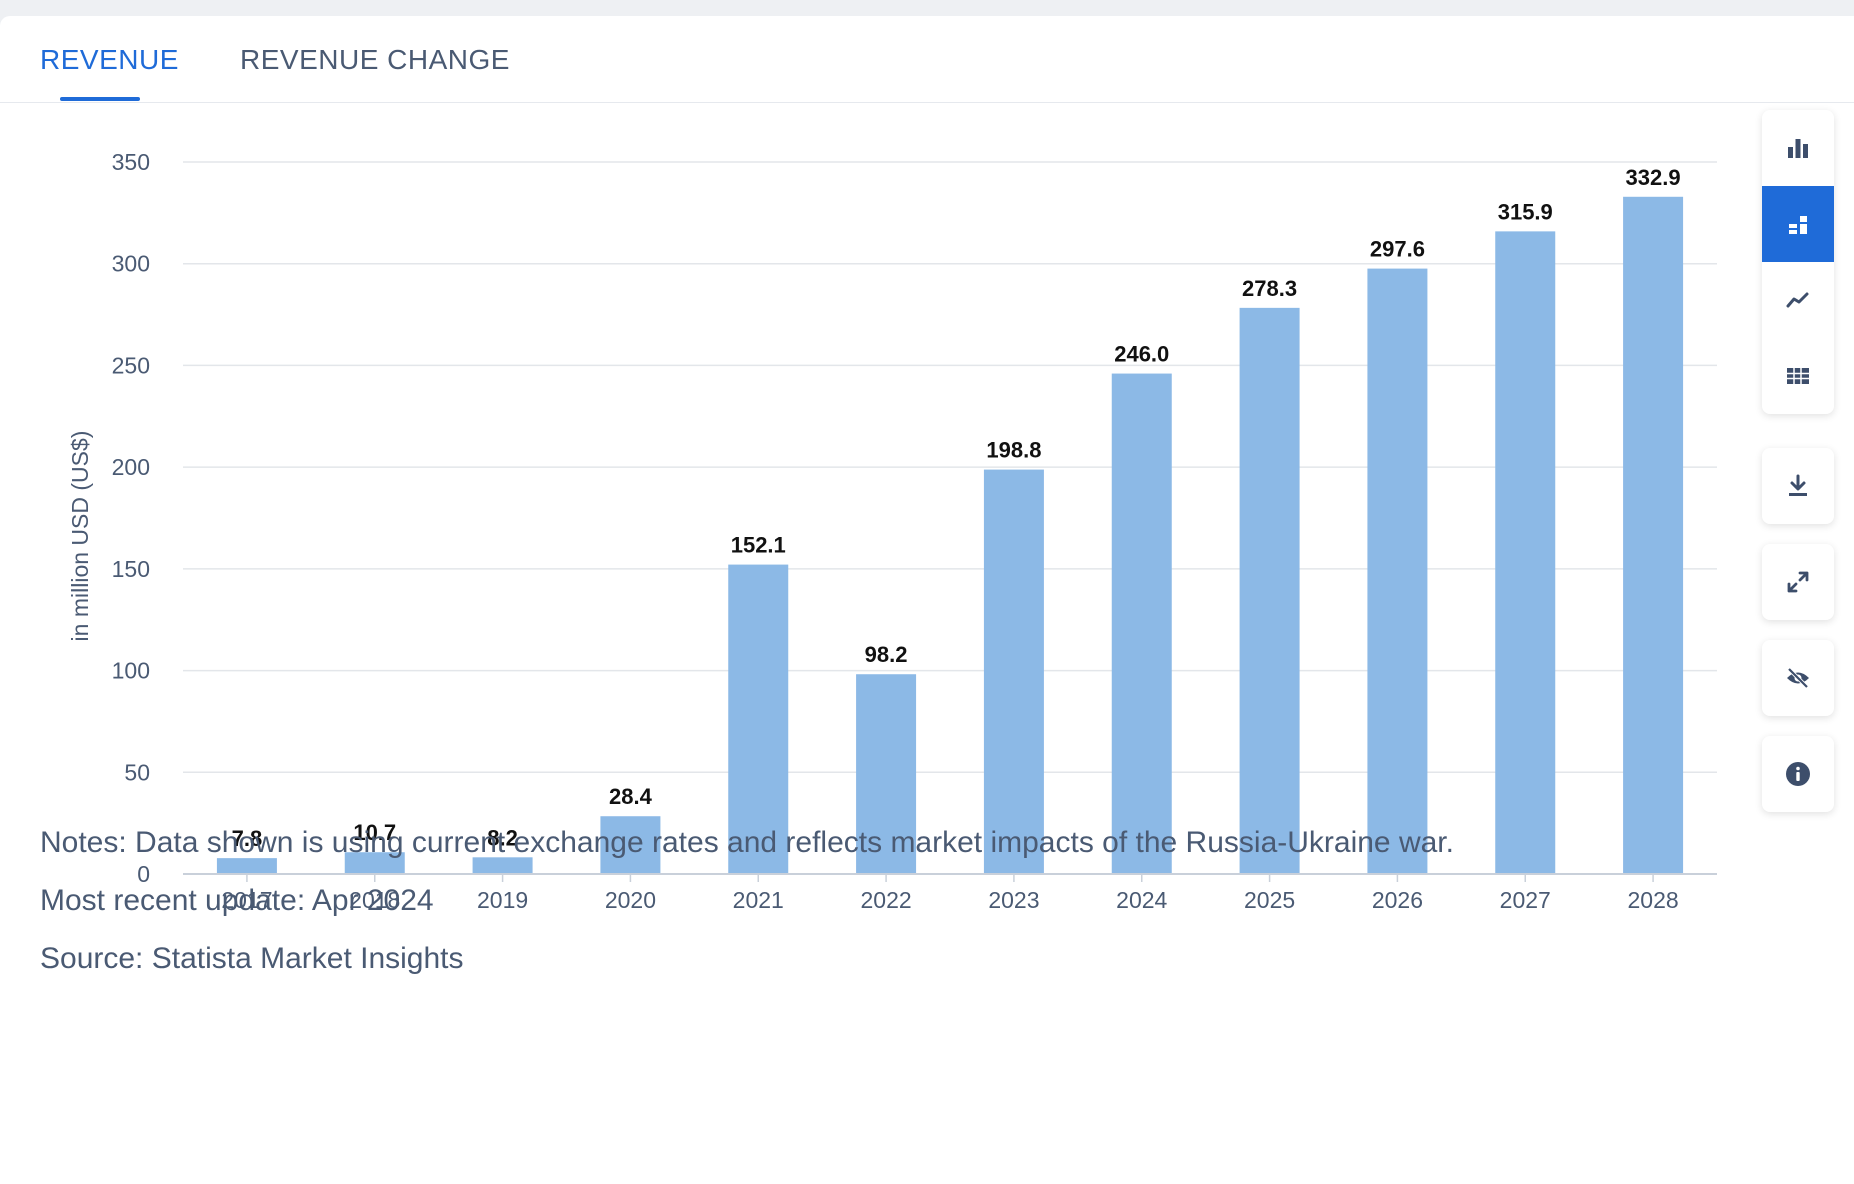  I want to click on data-label: 28.4, so click(631, 796).